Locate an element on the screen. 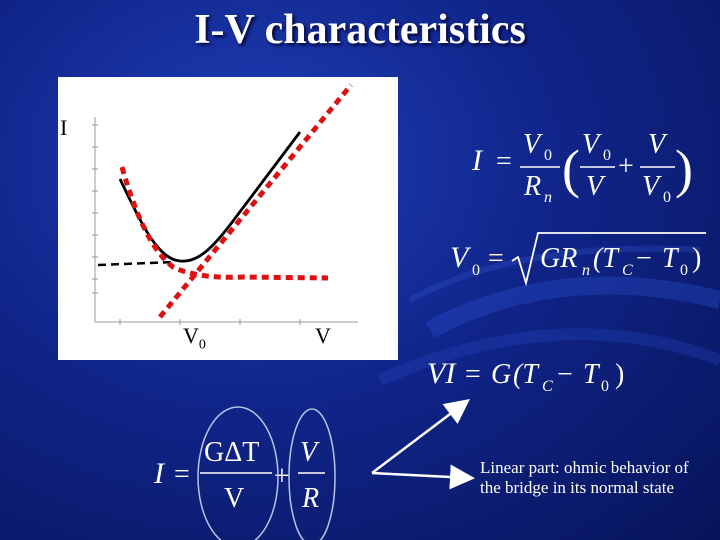  eq2-tc-sub: C is located at coordinates (627, 270).